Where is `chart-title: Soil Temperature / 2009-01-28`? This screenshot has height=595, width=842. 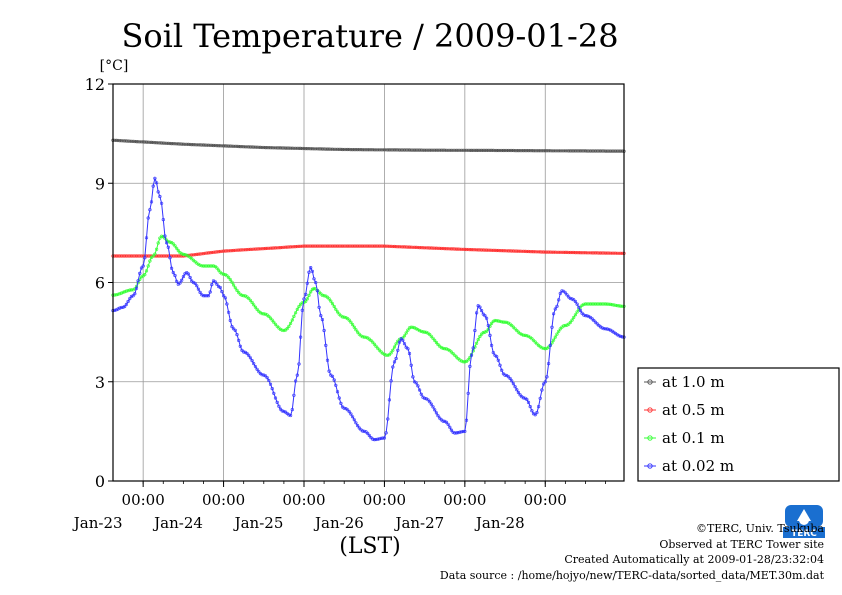 chart-title: Soil Temperature / 2009-01-28 is located at coordinates (369, 36).